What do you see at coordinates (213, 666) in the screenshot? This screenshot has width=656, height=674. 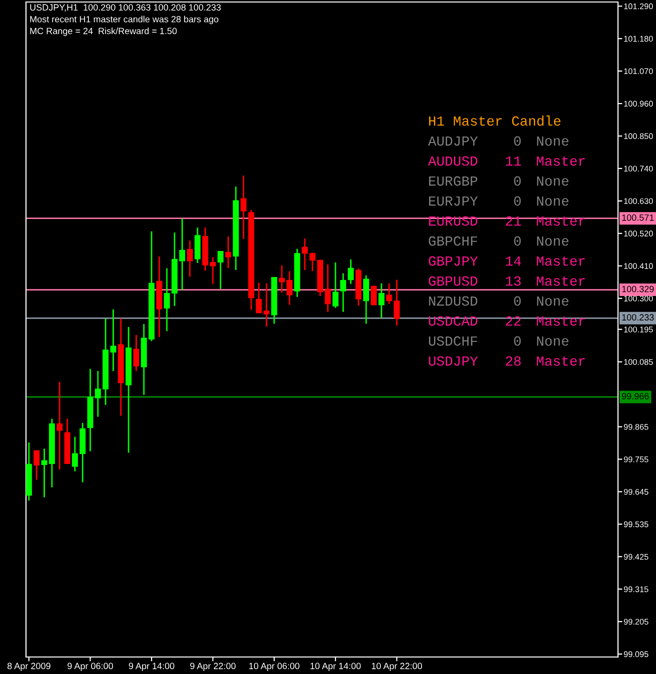 I see `x-tick-label: 9 Apr 22:00` at bounding box center [213, 666].